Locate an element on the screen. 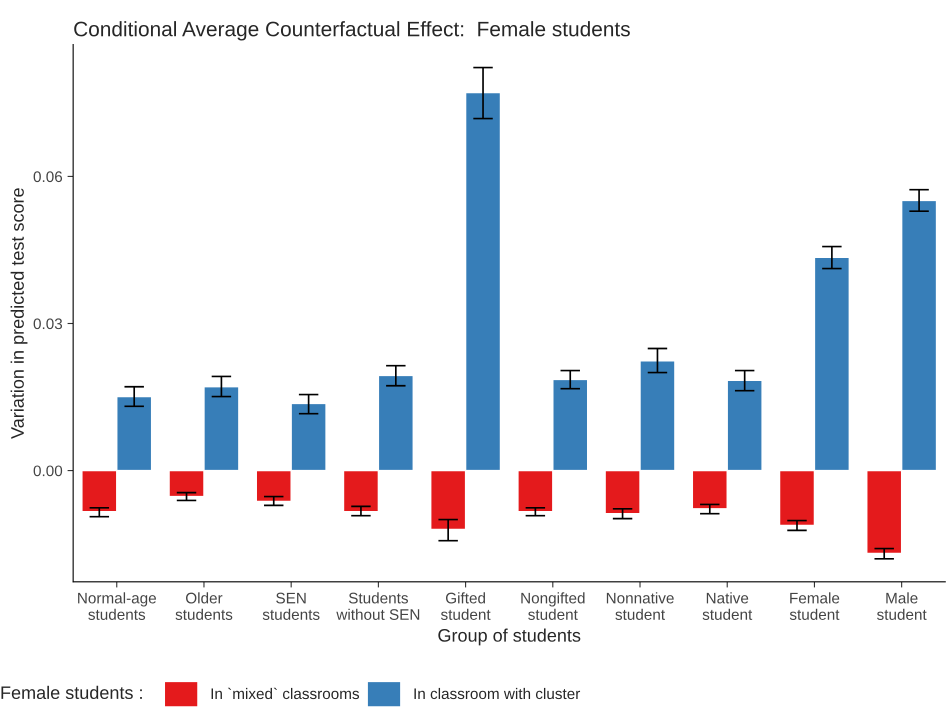 This screenshot has width=950, height=707. x-tick-label: Female student is located at coordinates (815, 606).